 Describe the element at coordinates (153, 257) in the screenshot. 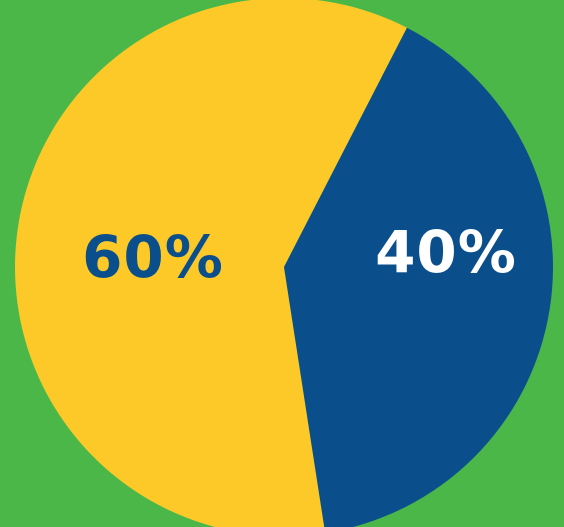

I see `pie-slice-label-1: 60%` at that location.